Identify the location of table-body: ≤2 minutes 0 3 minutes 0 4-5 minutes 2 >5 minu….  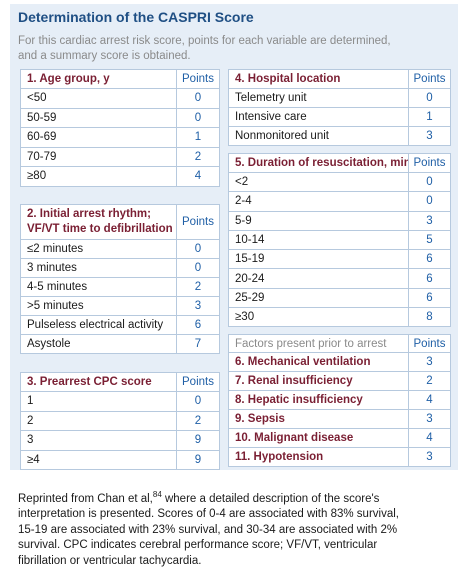
(120, 296).